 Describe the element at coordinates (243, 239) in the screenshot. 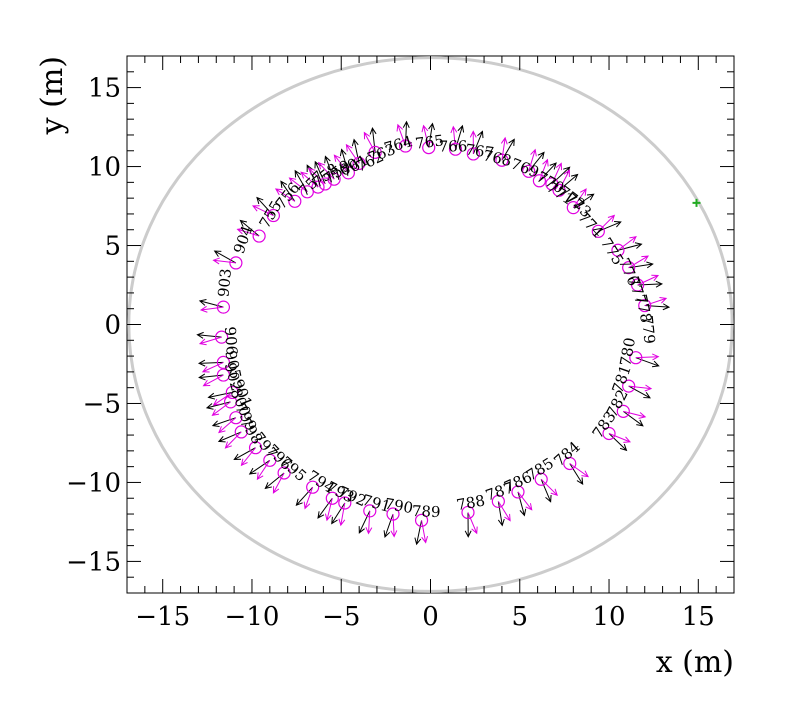

I see `station-label: 904` at that location.